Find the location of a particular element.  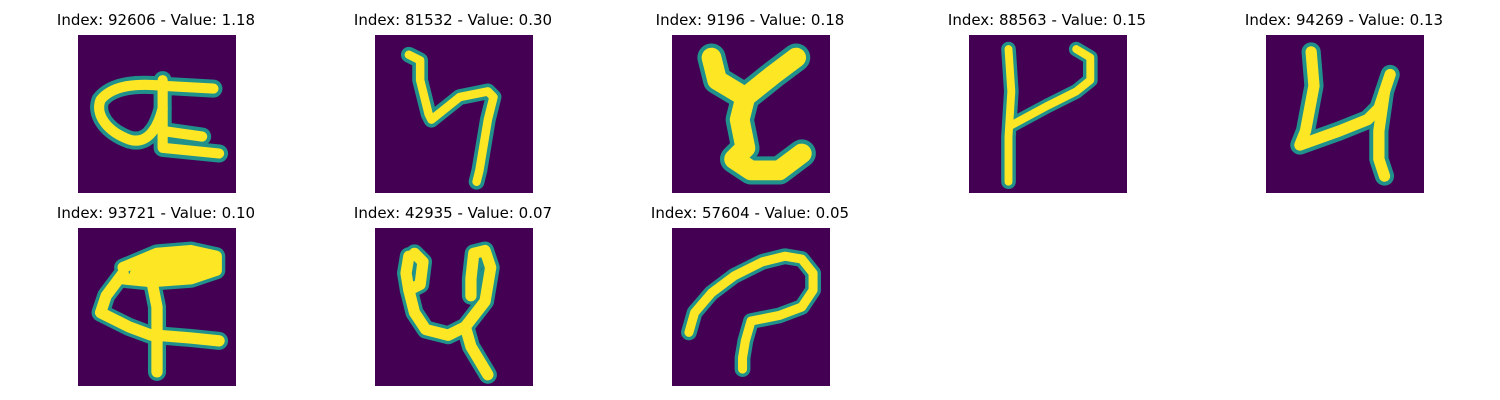

image-panel: Index: 94269 - Value: 0.13 is located at coordinates (1344, 92).